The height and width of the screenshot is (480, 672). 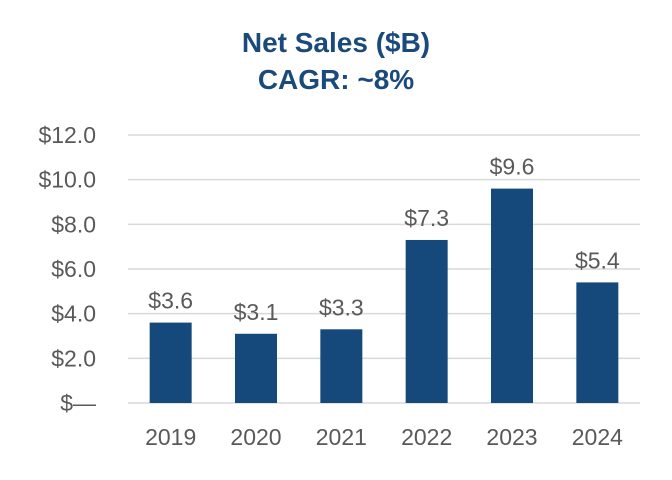 What do you see at coordinates (597, 437) in the screenshot?
I see `x-tick-label: 2024` at bounding box center [597, 437].